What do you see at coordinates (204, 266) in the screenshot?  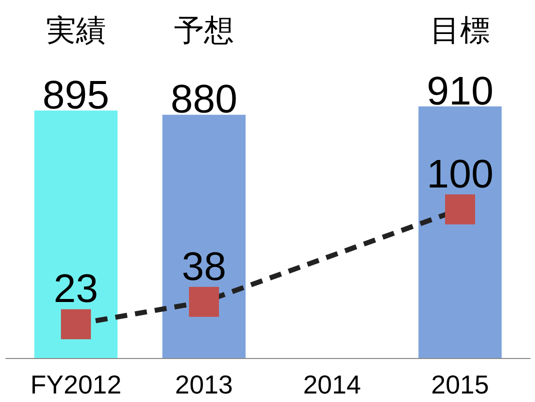 I see `data-label: 38` at bounding box center [204, 266].